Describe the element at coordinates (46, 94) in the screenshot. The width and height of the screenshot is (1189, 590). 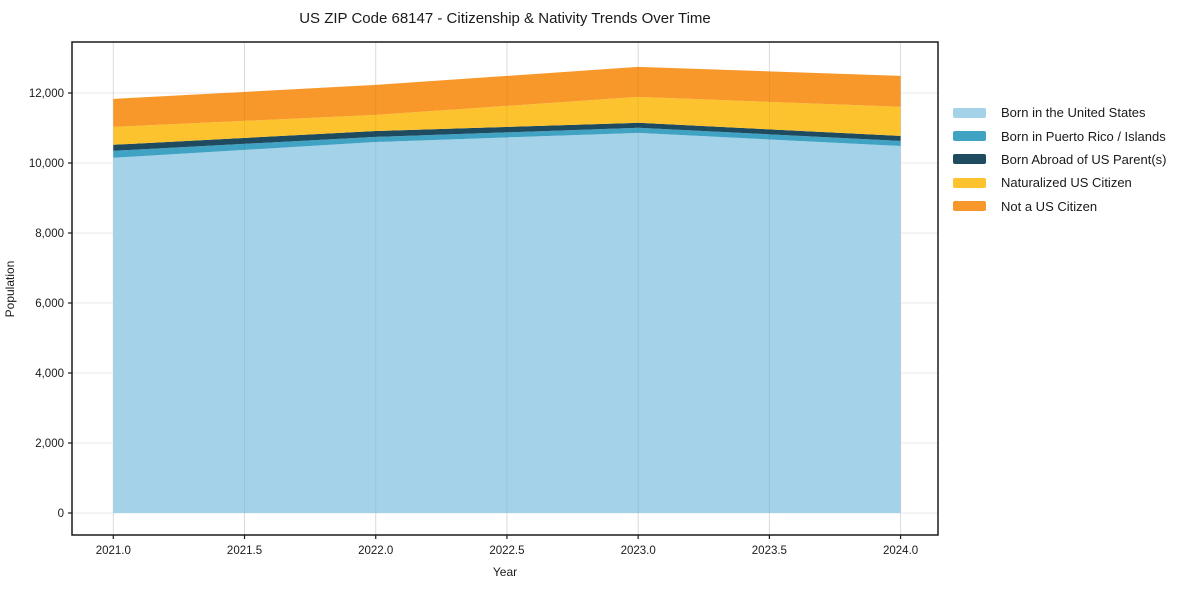
I see `y-tick-label: 12,000` at that location.